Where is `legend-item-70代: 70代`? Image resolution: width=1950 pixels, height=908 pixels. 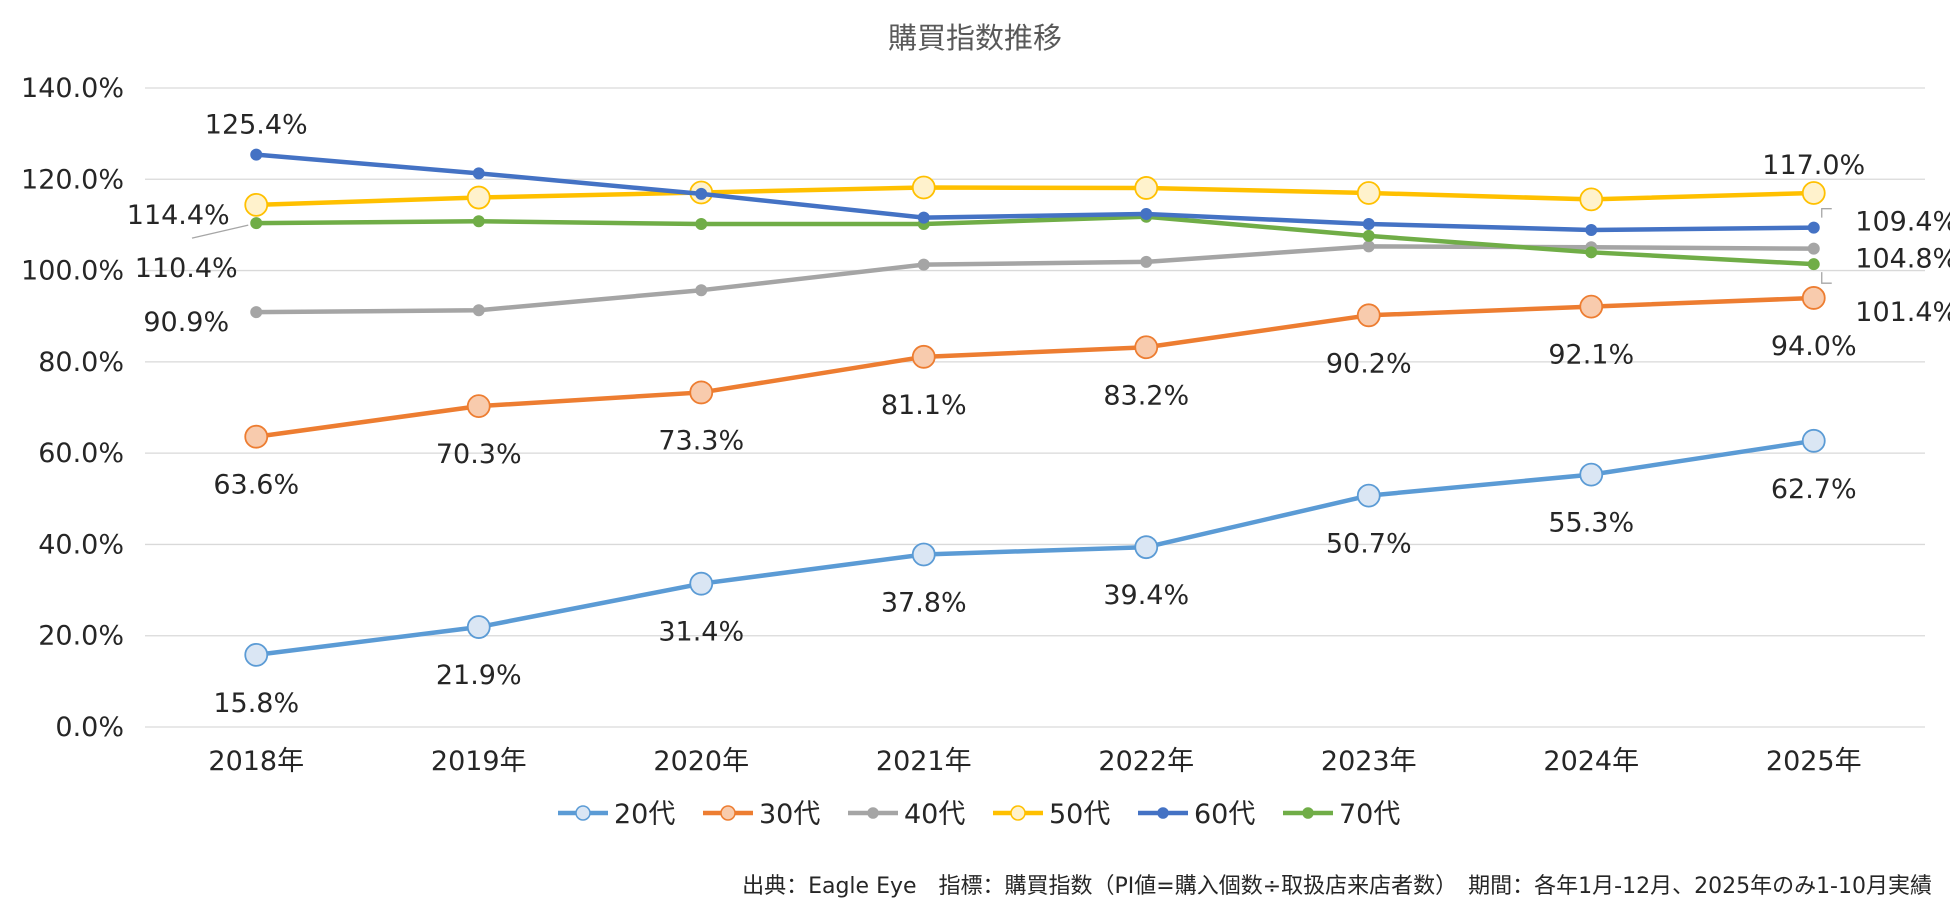
legend-item-70代: 70代 is located at coordinates (1341, 814).